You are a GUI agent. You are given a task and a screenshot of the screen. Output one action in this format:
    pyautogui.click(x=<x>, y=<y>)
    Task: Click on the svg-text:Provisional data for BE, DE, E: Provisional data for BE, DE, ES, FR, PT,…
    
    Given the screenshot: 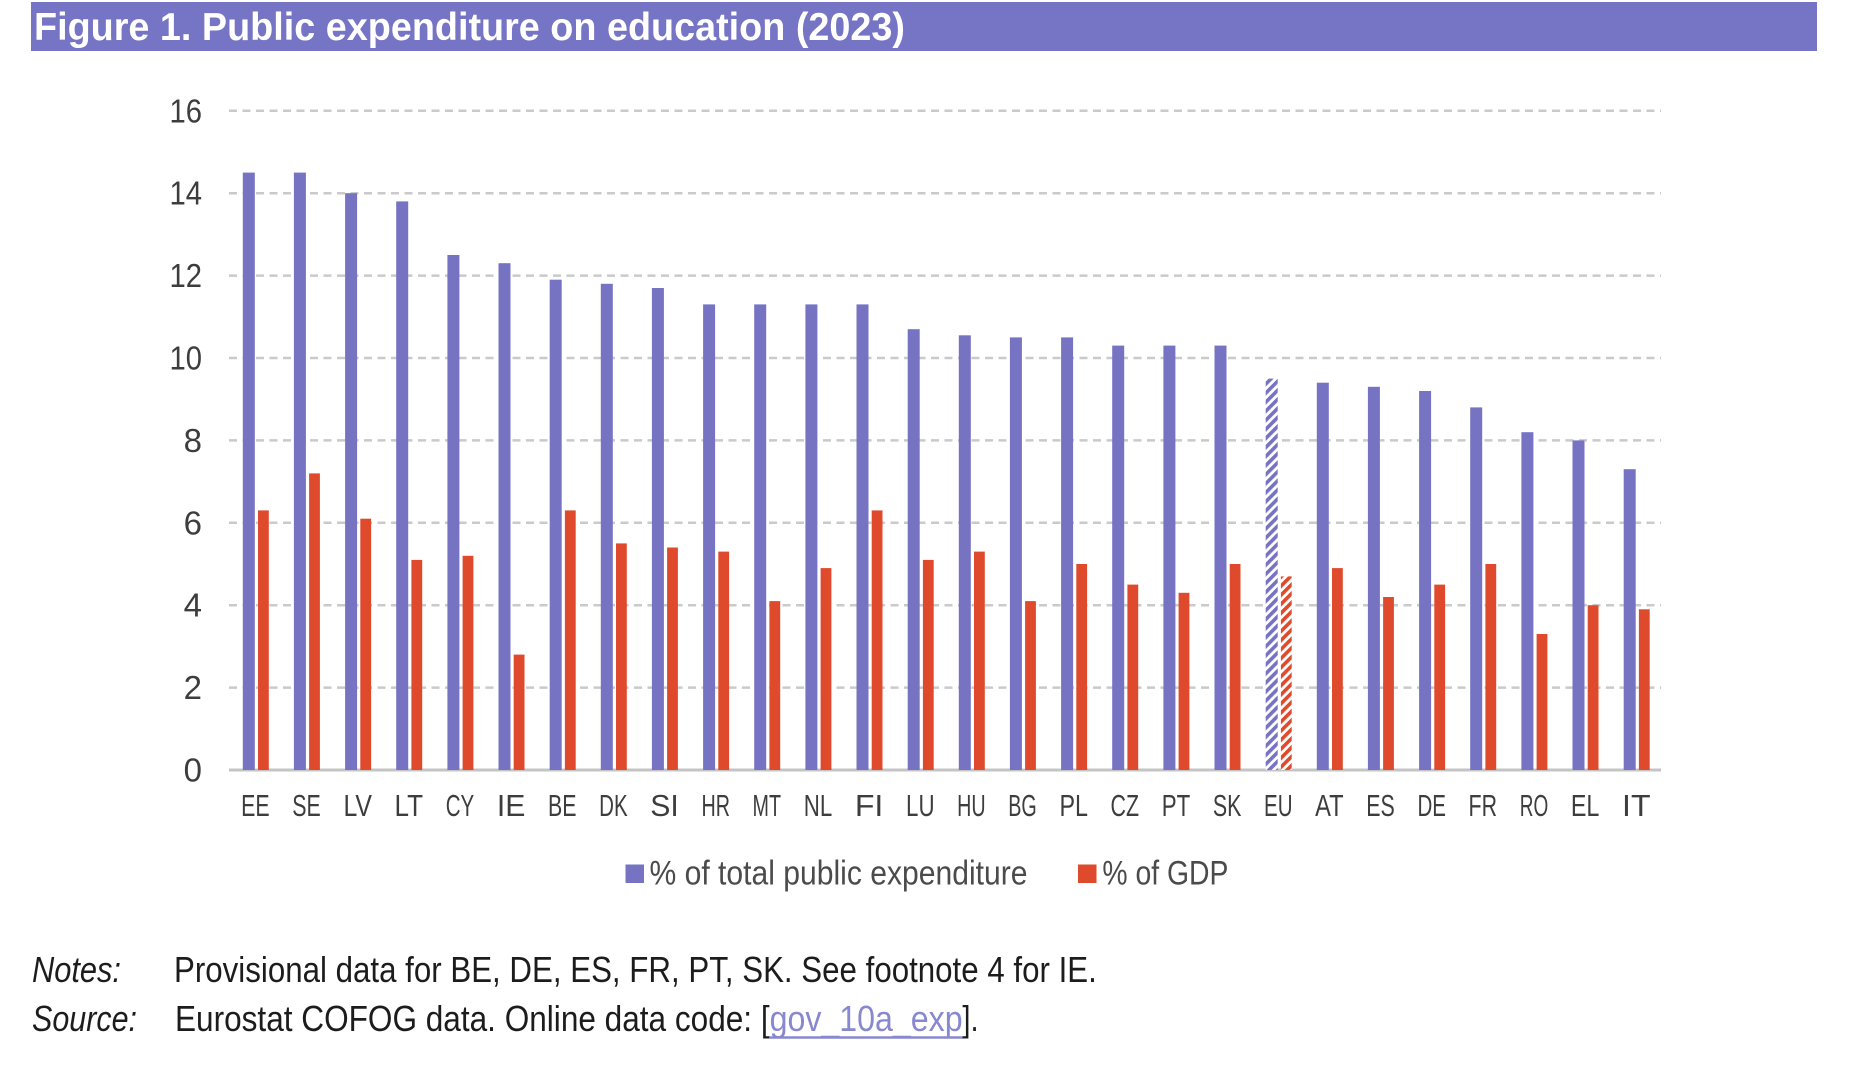 What is the action you would take?
    pyautogui.click(x=635, y=969)
    